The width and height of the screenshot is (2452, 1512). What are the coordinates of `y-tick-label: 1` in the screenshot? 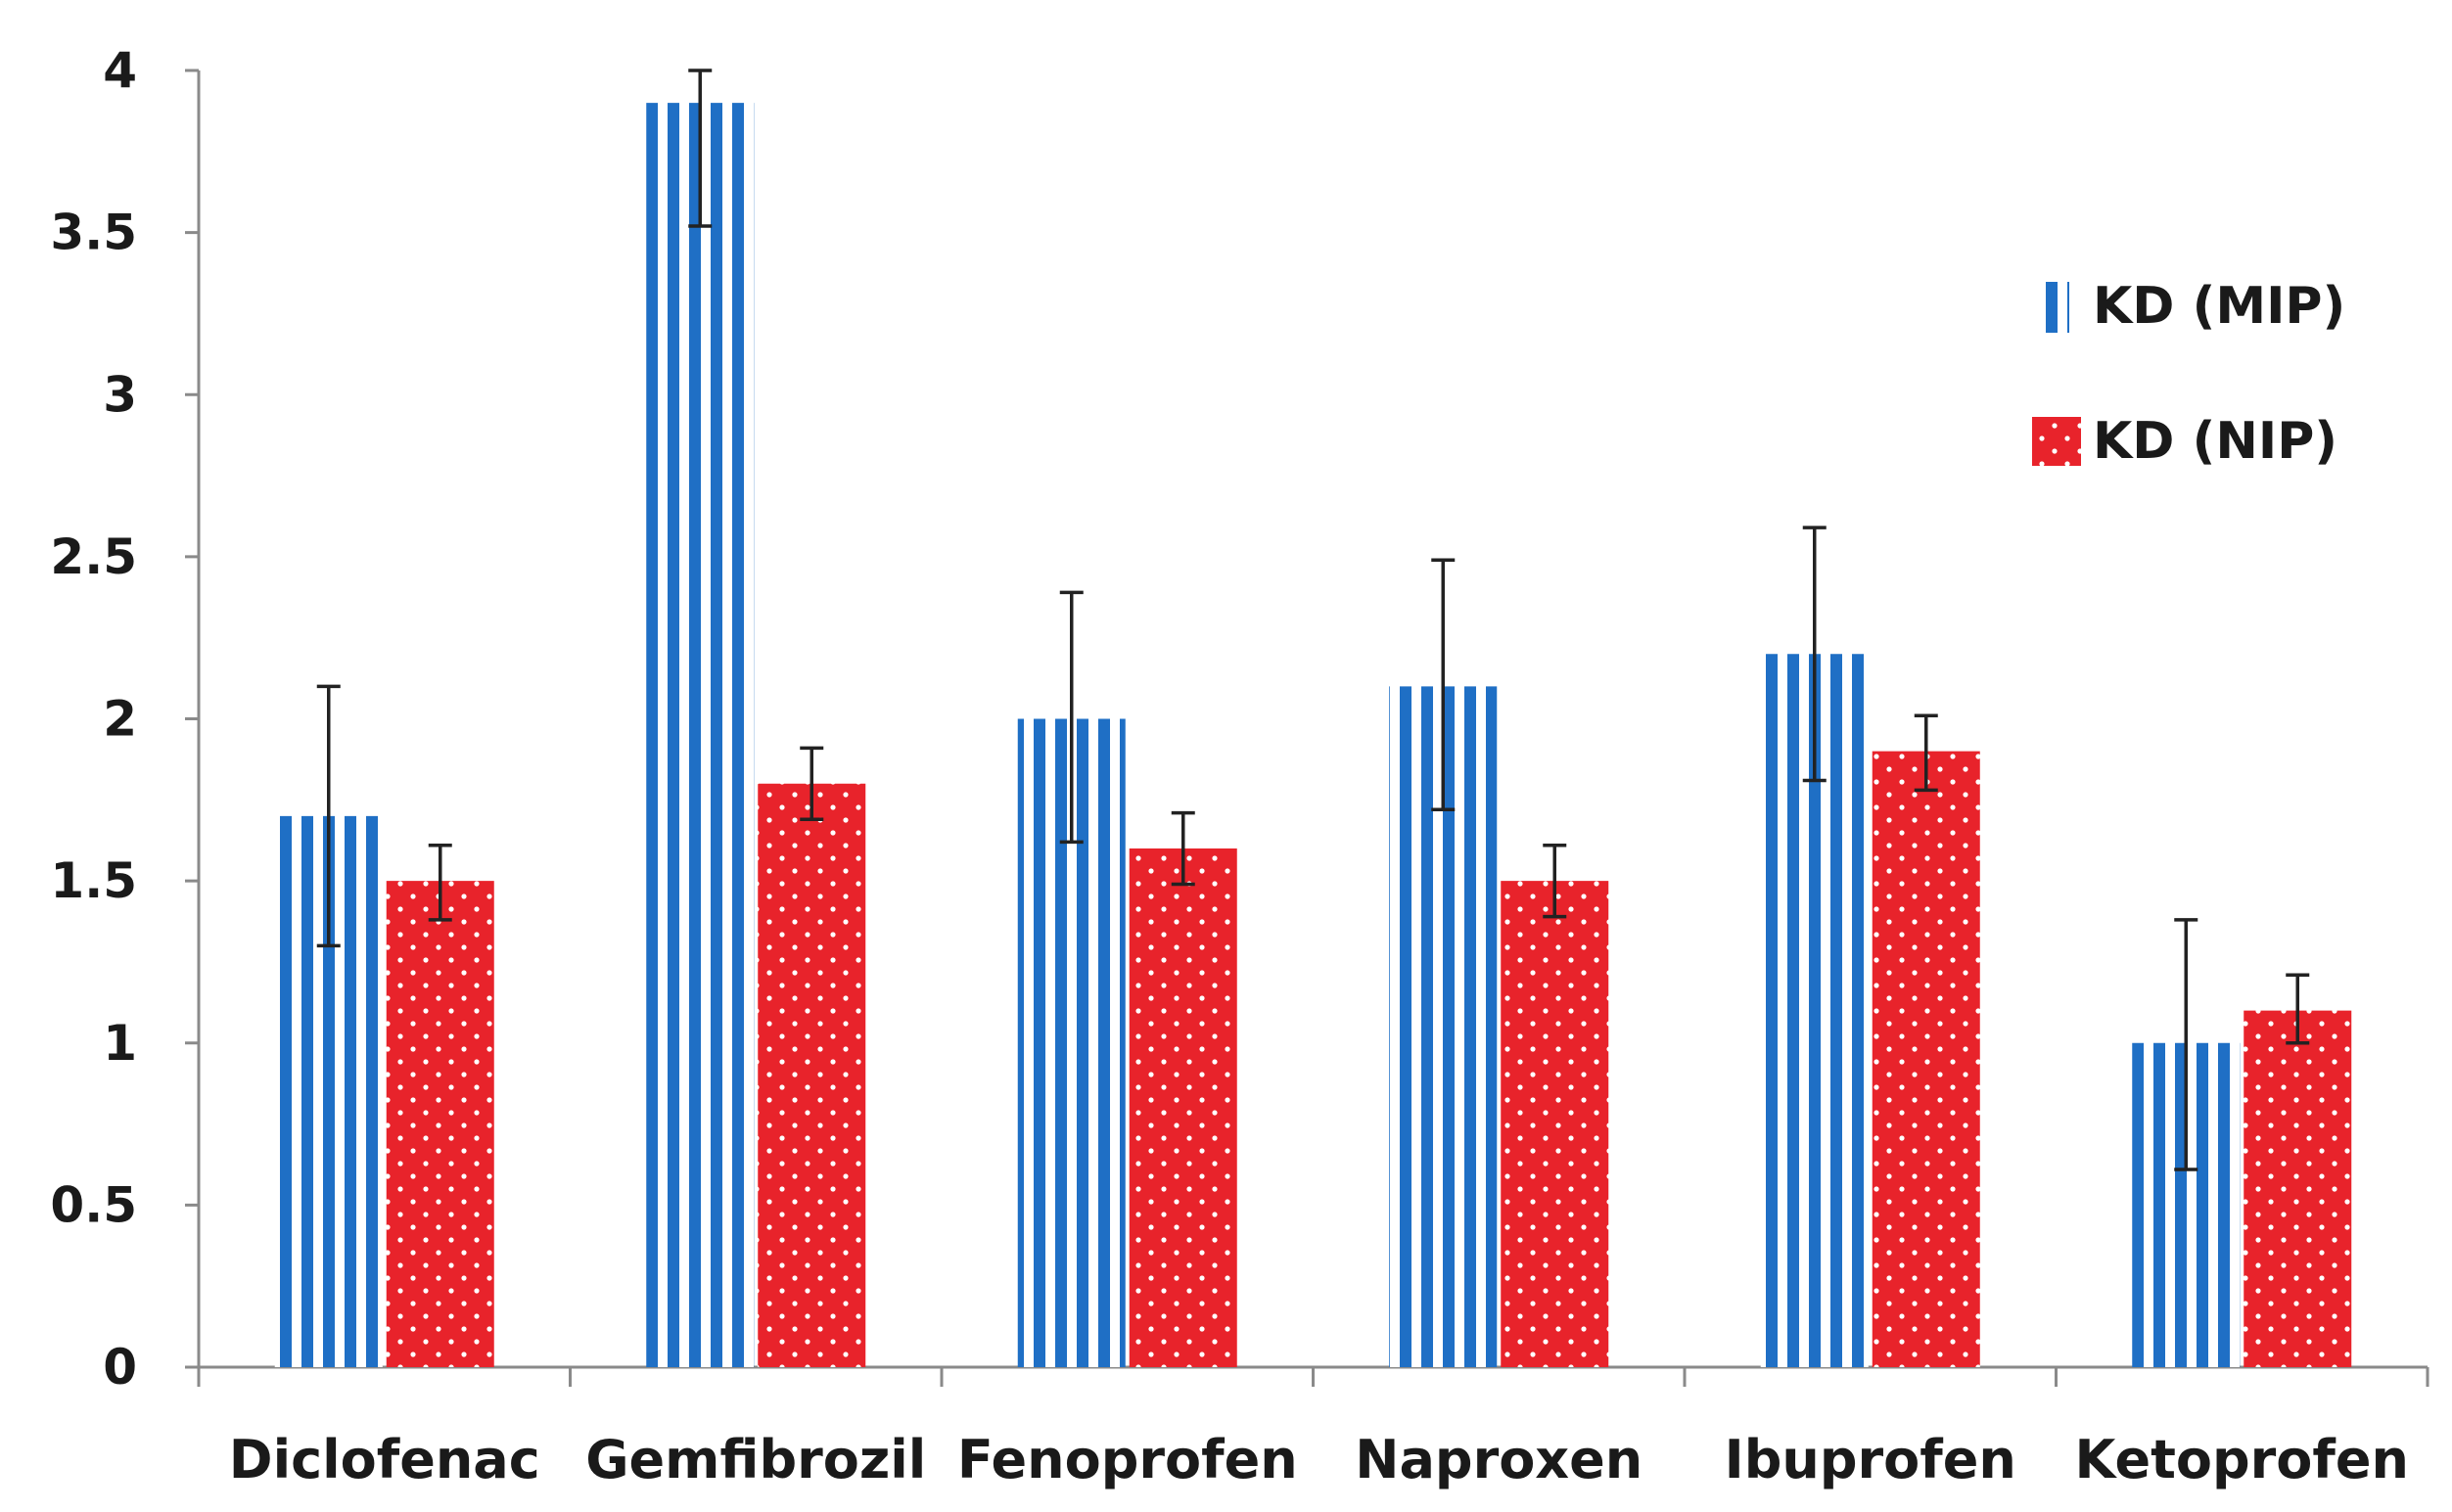 It's located at (120, 1043).